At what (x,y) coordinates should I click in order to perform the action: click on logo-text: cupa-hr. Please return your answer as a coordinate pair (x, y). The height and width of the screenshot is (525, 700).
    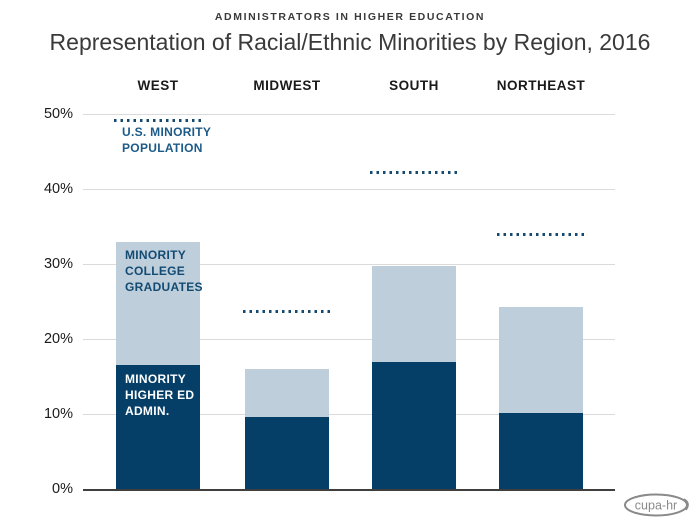
    Looking at the image, I should click on (656, 506).